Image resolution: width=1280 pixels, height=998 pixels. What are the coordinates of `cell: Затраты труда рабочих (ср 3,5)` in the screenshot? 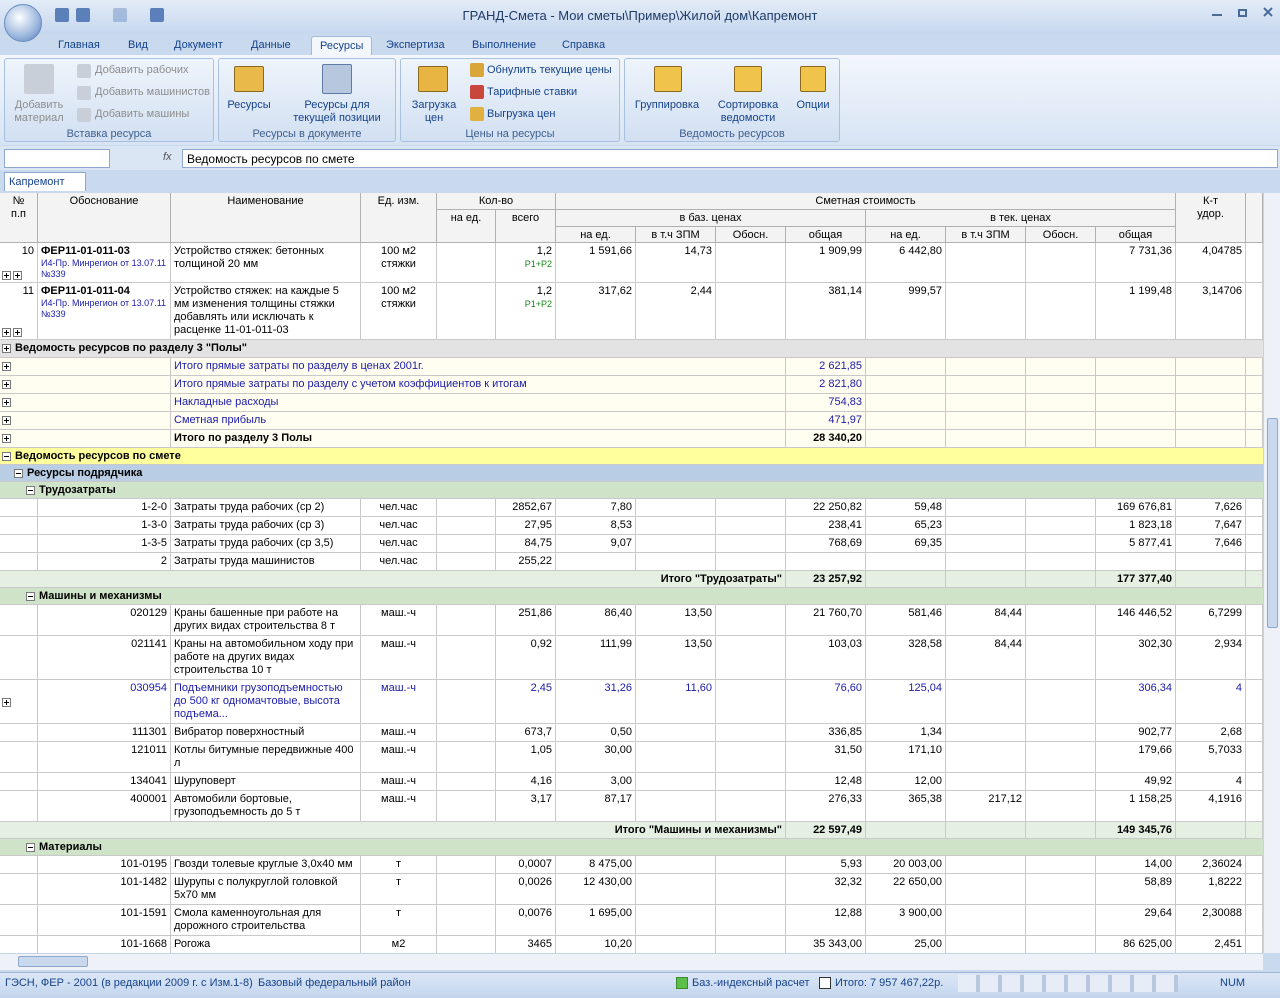 It's located at (266, 544).